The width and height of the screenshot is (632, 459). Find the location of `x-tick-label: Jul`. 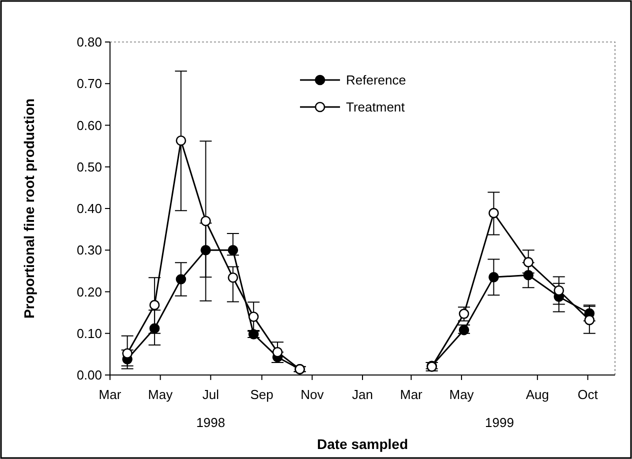

x-tick-label: Jul is located at coordinates (211, 394).